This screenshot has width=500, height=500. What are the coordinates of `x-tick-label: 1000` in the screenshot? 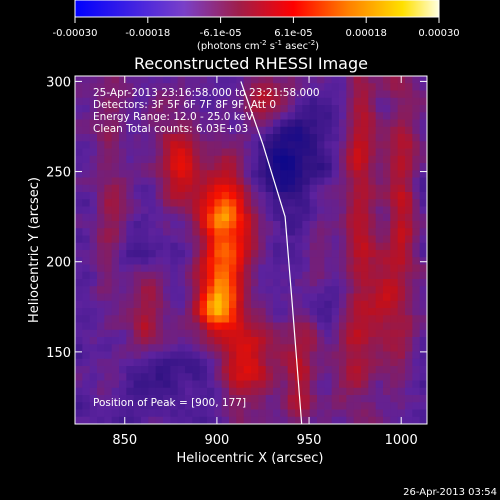 It's located at (401, 440).